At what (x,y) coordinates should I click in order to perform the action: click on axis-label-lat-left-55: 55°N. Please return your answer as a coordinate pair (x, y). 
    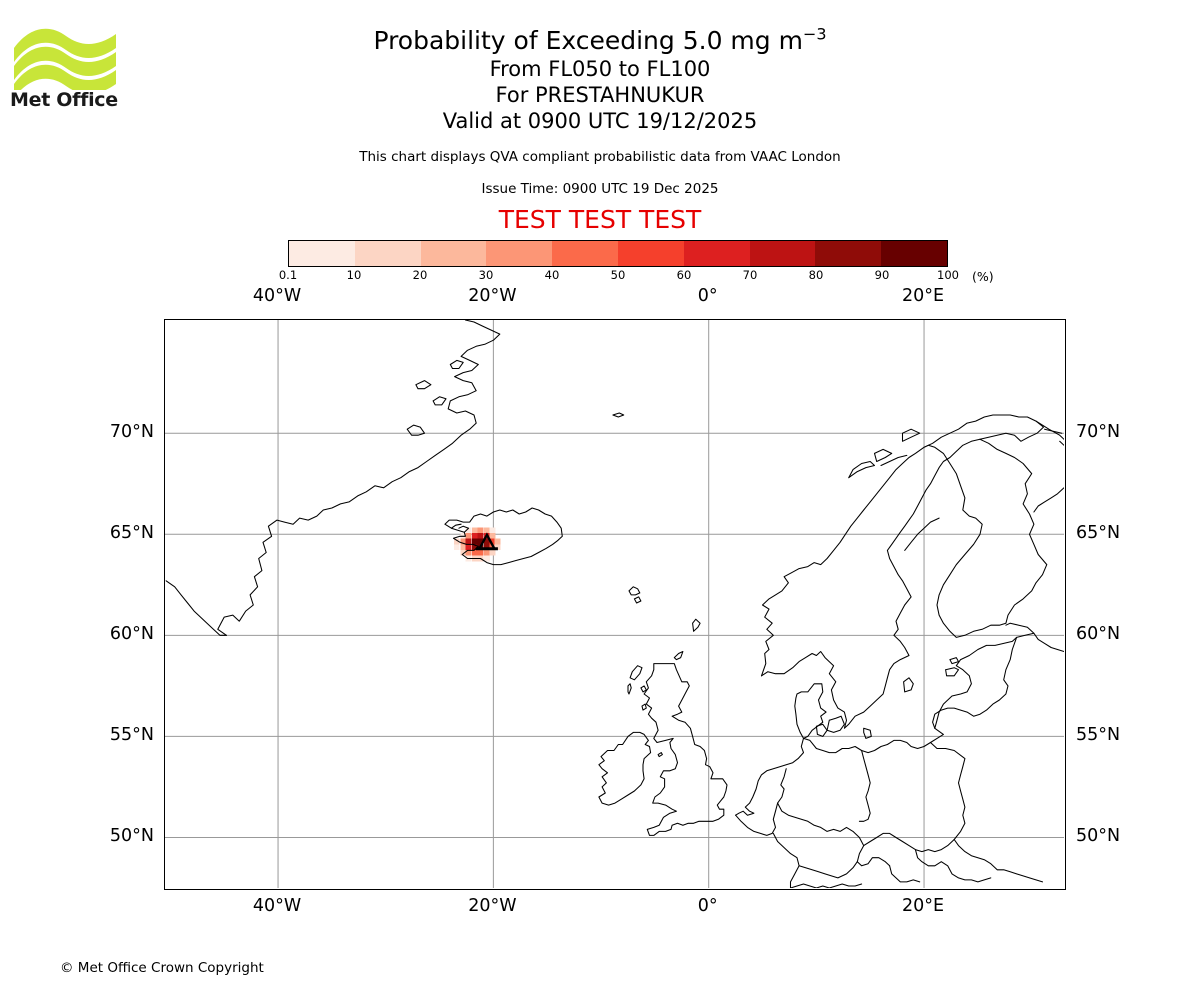
    Looking at the image, I should click on (131, 735).